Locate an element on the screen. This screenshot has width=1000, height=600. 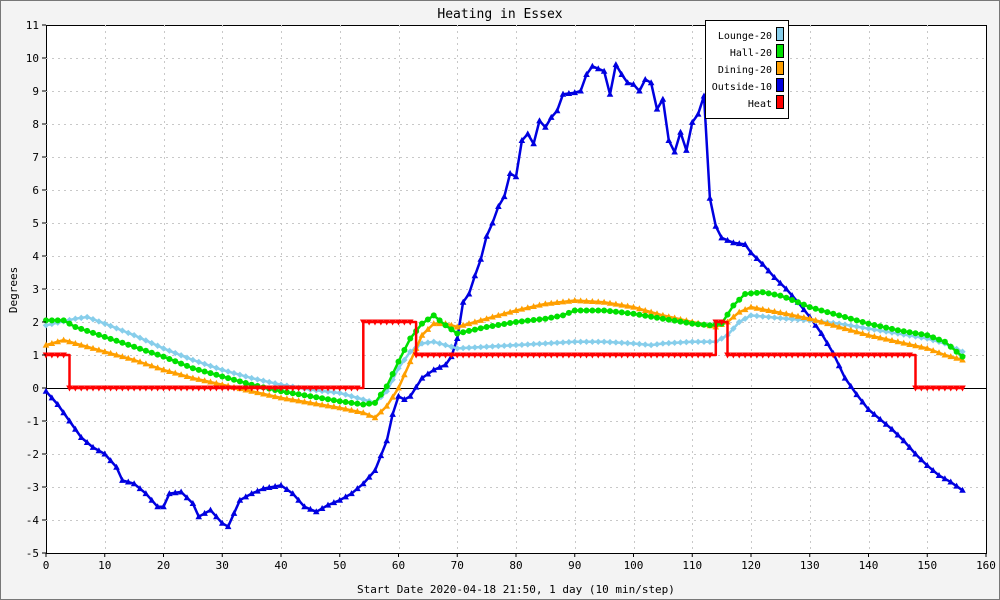
x-tick-label: 140 is located at coordinates (869, 565).